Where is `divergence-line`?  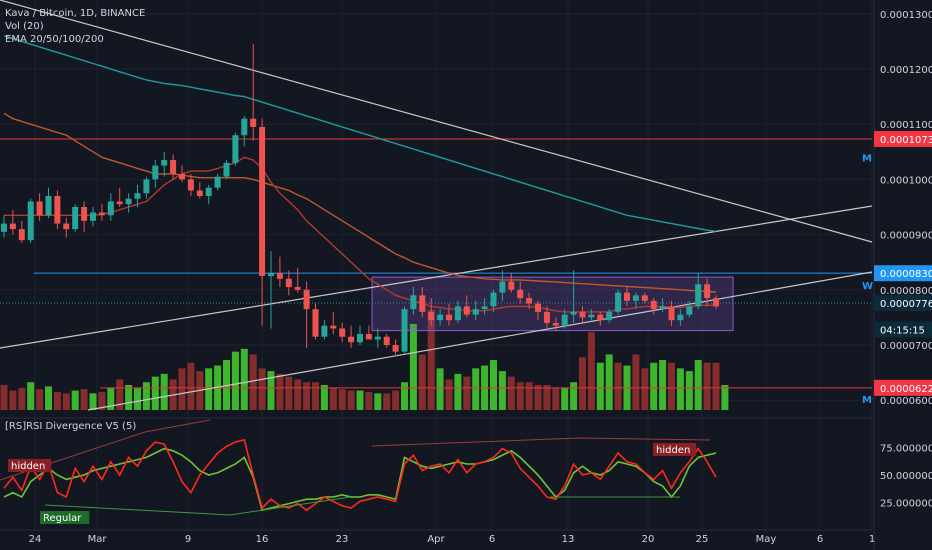 divergence-line is located at coordinates (541, 442).